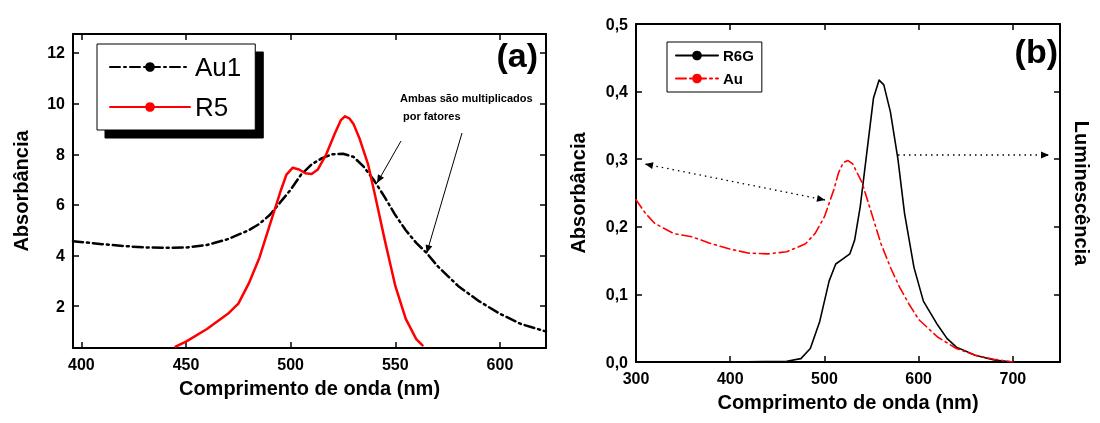 This screenshot has height=423, width=1100. I want to click on y-tick-label: 6, so click(61, 205).